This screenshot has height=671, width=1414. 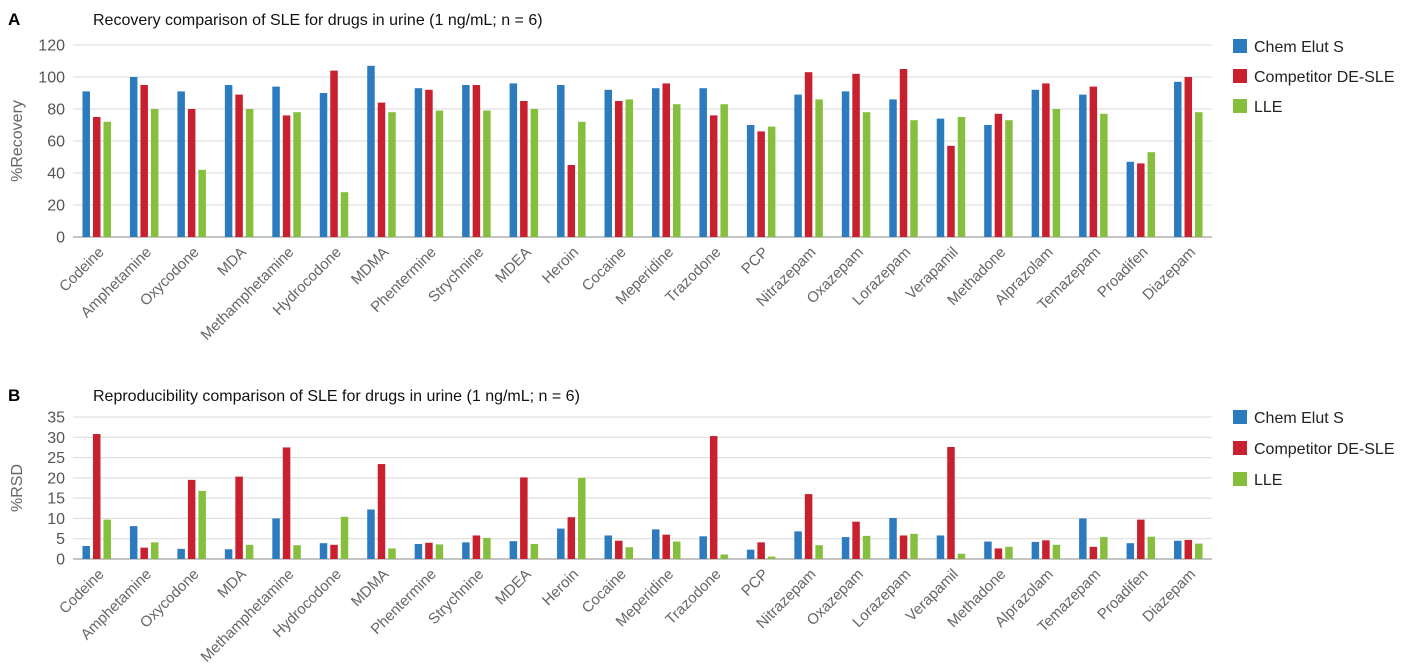 I want to click on panel-b-bar-strychnine-chem-elut-s, so click(x=466, y=550).